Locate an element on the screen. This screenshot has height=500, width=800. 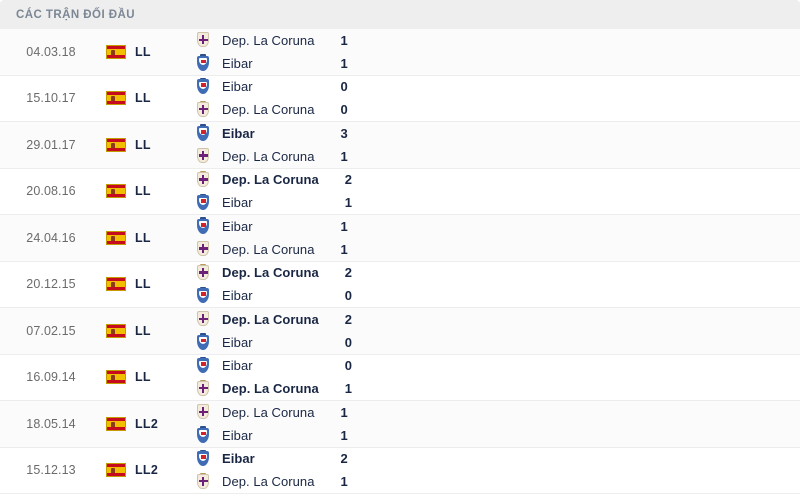
home-team-name: Eibar is located at coordinates (237, 366).